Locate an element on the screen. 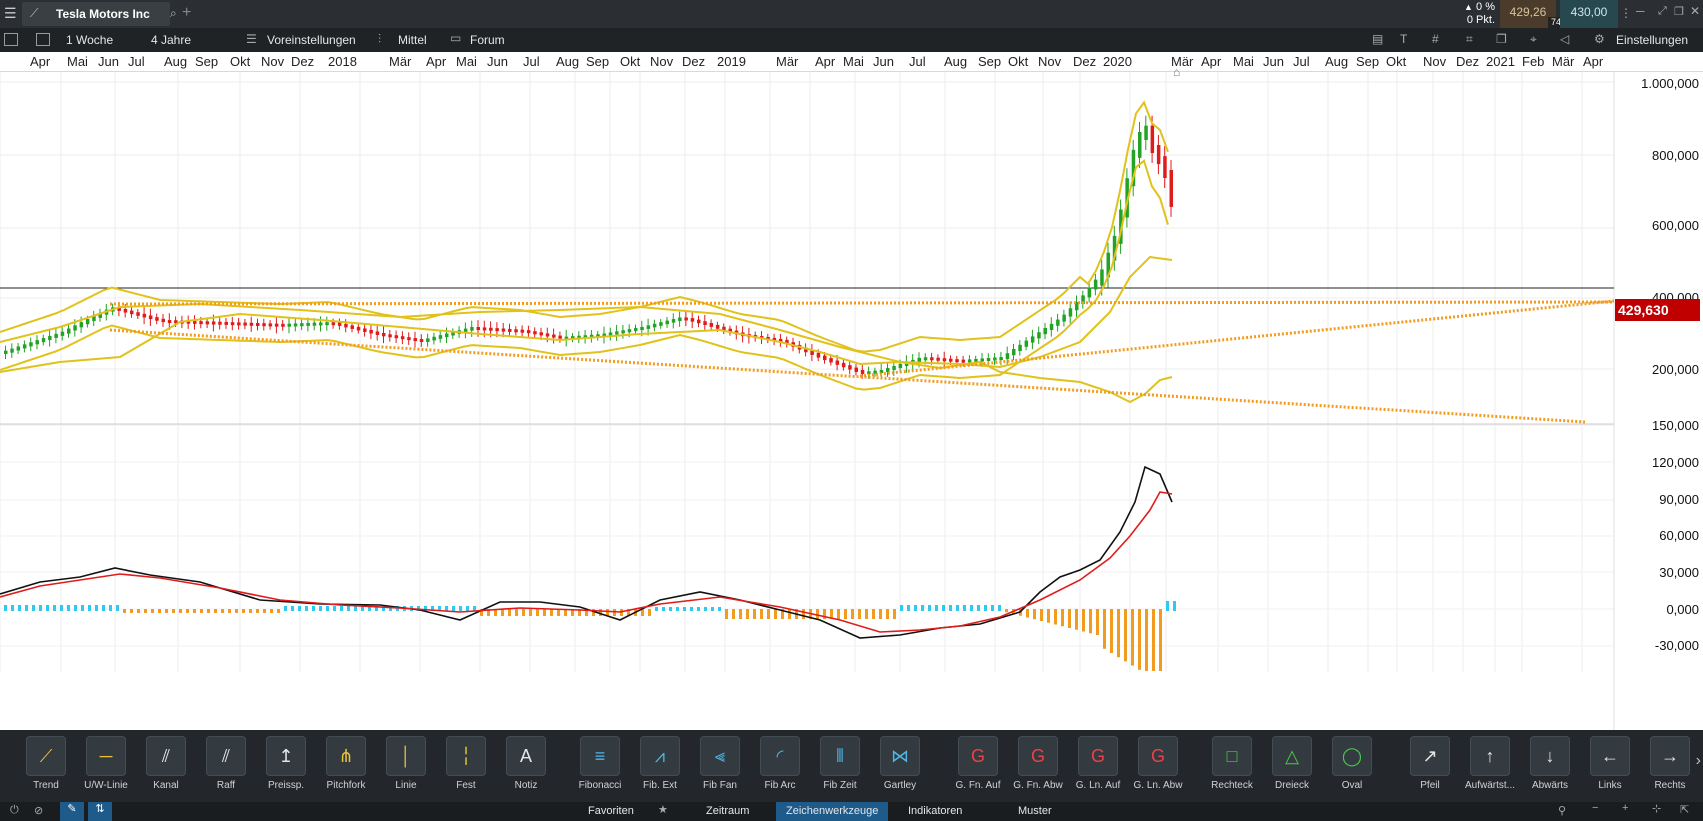  tree-icon: ⚲ is located at coordinates (1562, 811).